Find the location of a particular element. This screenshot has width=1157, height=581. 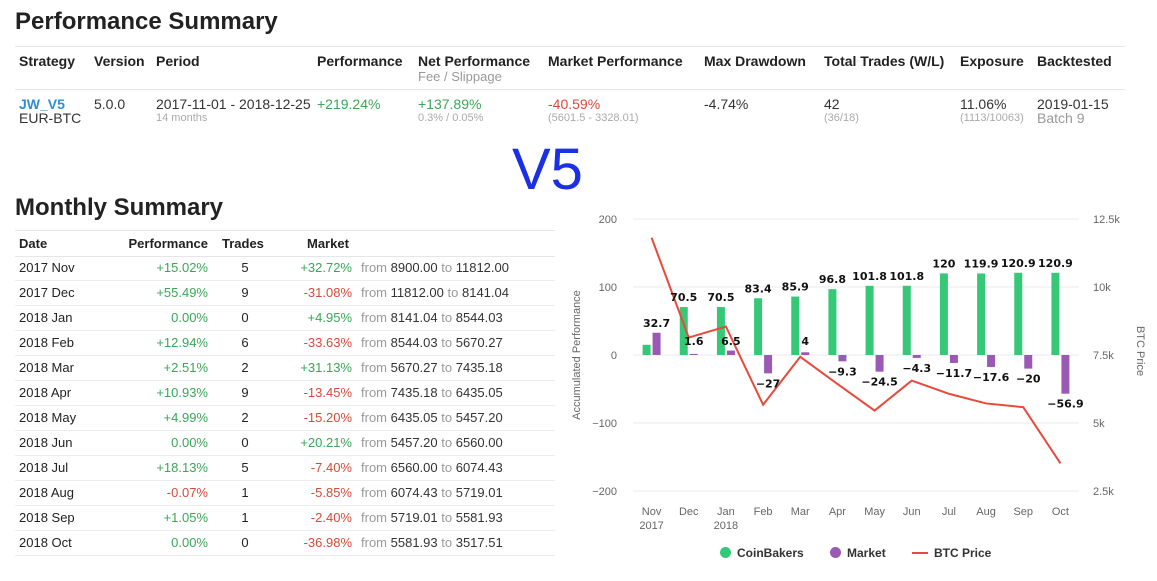

legend-market-swatch is located at coordinates (835, 552).